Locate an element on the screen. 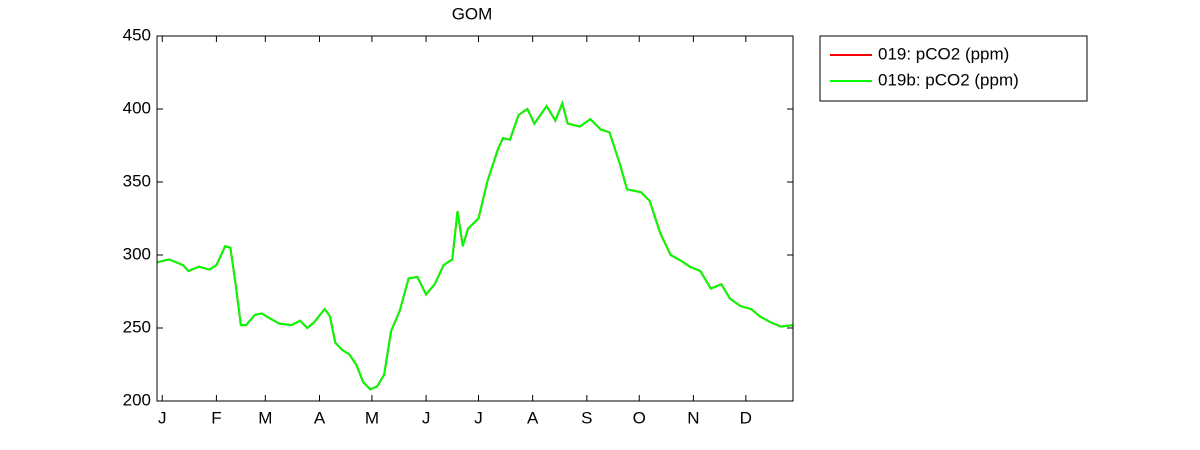 The image size is (1200, 450). chart-title: GOM is located at coordinates (472, 13).